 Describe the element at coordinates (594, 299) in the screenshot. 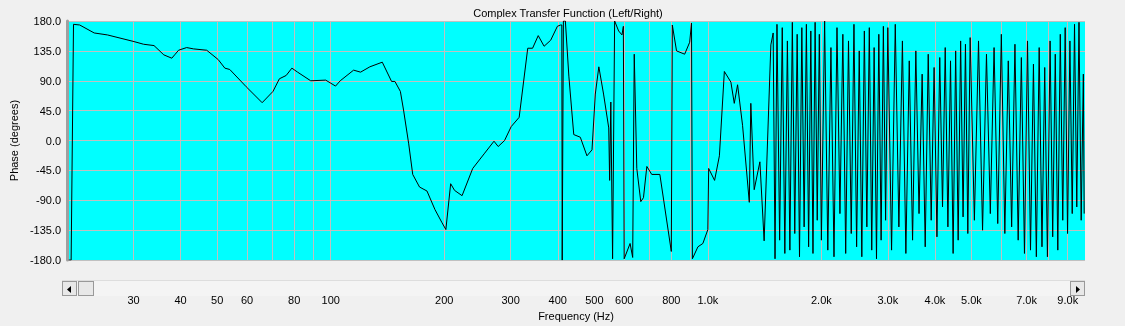

I see `x-tick-label: 500` at that location.